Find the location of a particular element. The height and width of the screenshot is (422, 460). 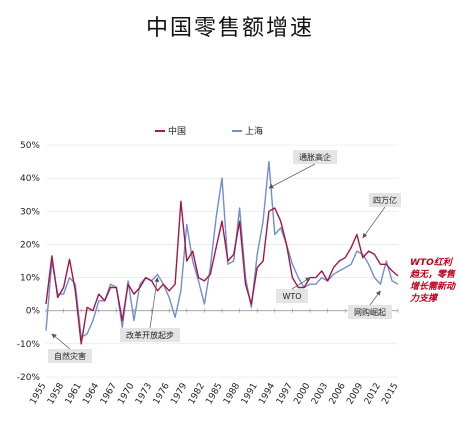

x-tick-label: 1997 is located at coordinates (285, 394).